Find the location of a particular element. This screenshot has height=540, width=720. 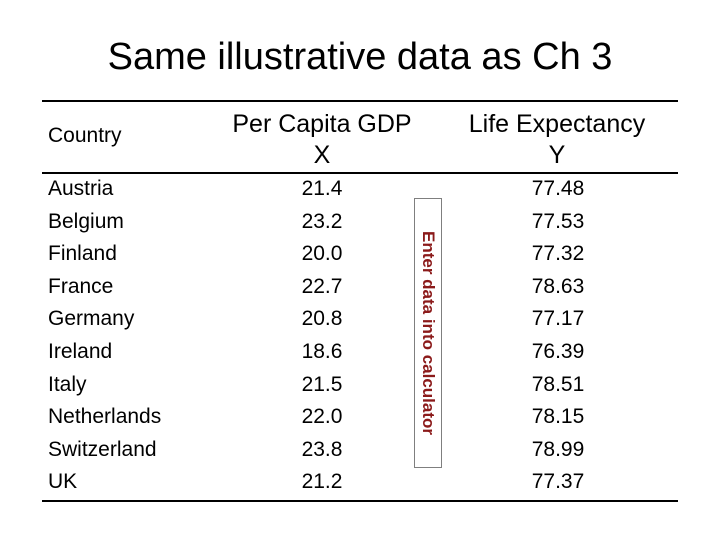

life-expectancy-cell: 76.39 is located at coordinates (558, 351).